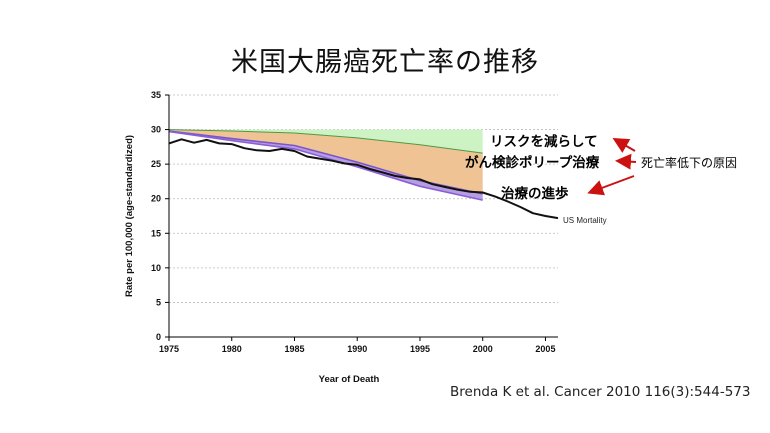  I want to click on y-tick-label-25: 25, so click(156, 164).